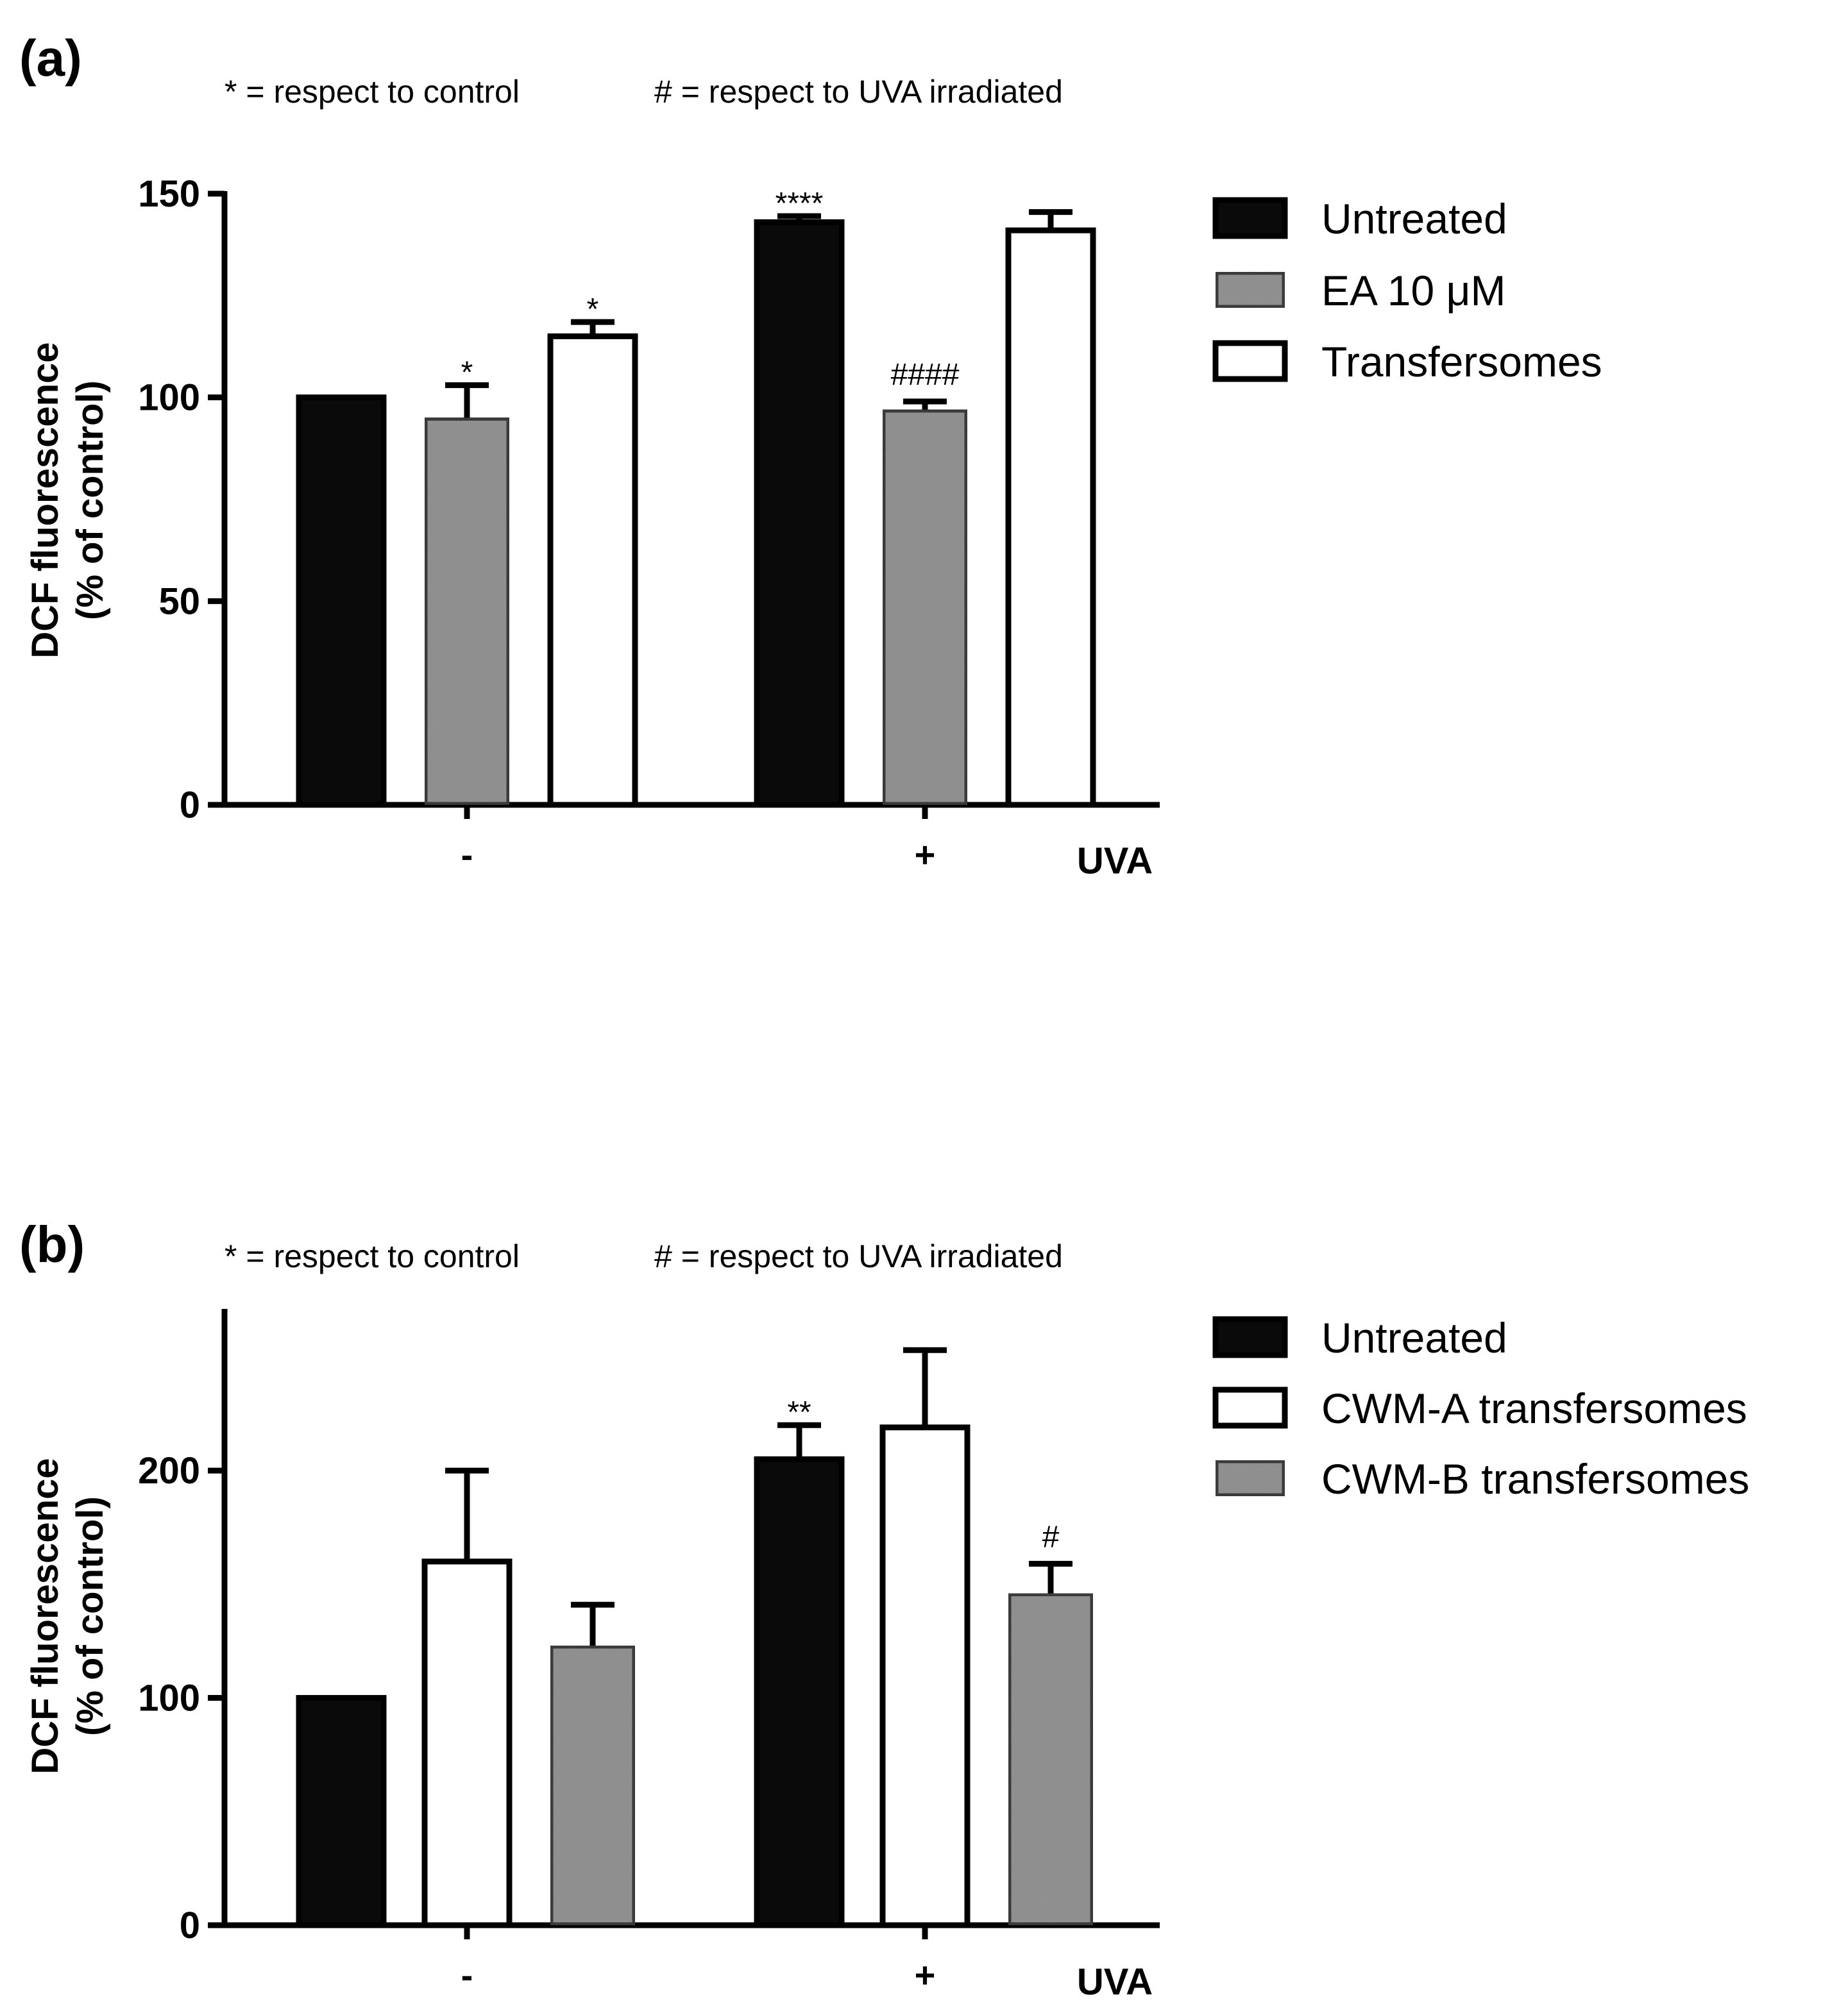 This screenshot has height=2015, width=1848. Describe the element at coordinates (179, 601) in the screenshot. I see `y-tick-label: 50` at that location.